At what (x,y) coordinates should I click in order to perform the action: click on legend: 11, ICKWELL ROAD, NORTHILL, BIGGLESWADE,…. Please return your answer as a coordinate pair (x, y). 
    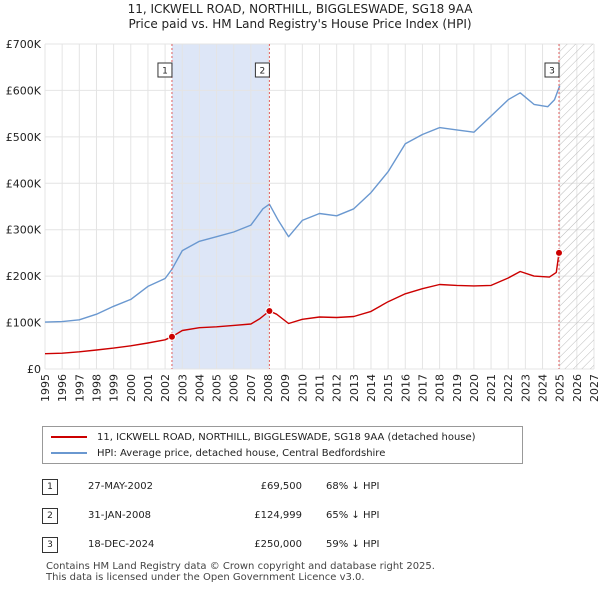
    Looking at the image, I should click on (282, 445).